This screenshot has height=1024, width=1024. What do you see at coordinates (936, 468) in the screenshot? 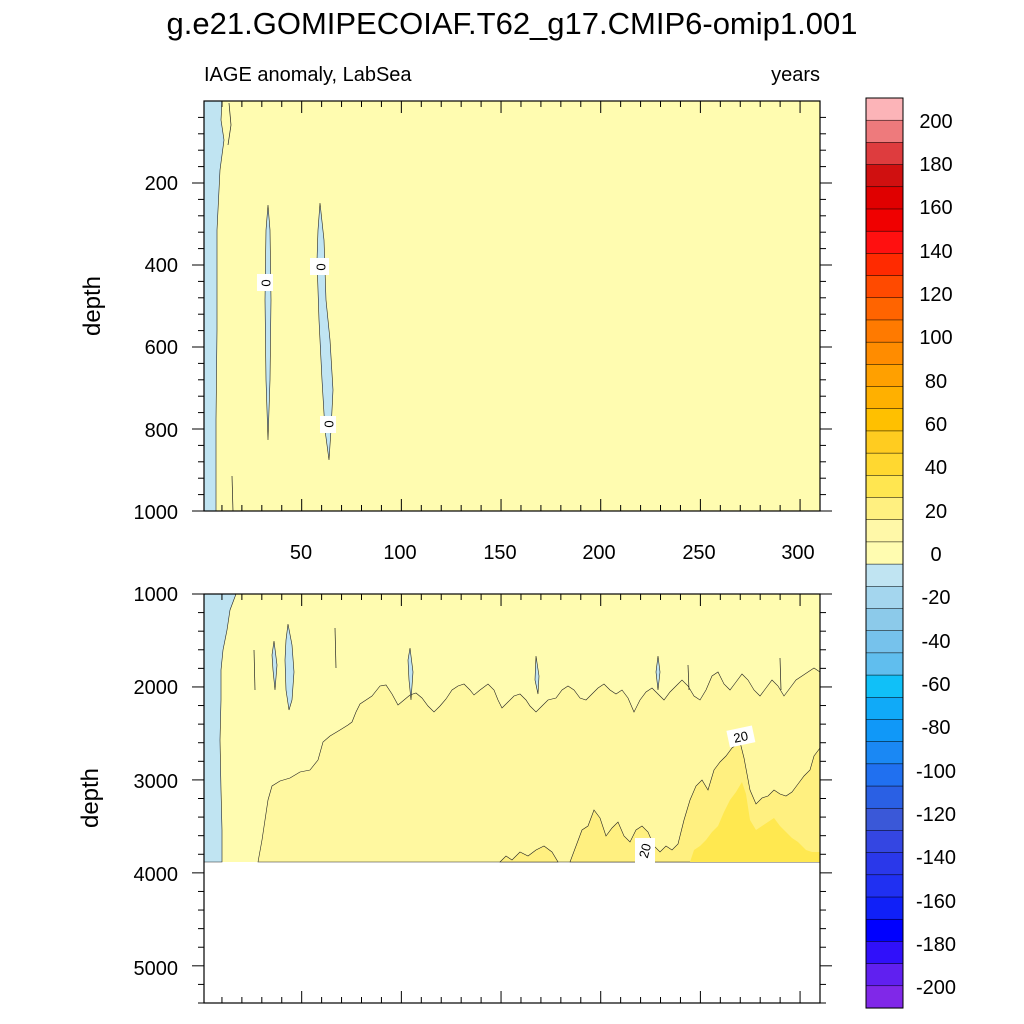
I see `colorbar-label-40: 40` at bounding box center [936, 468].